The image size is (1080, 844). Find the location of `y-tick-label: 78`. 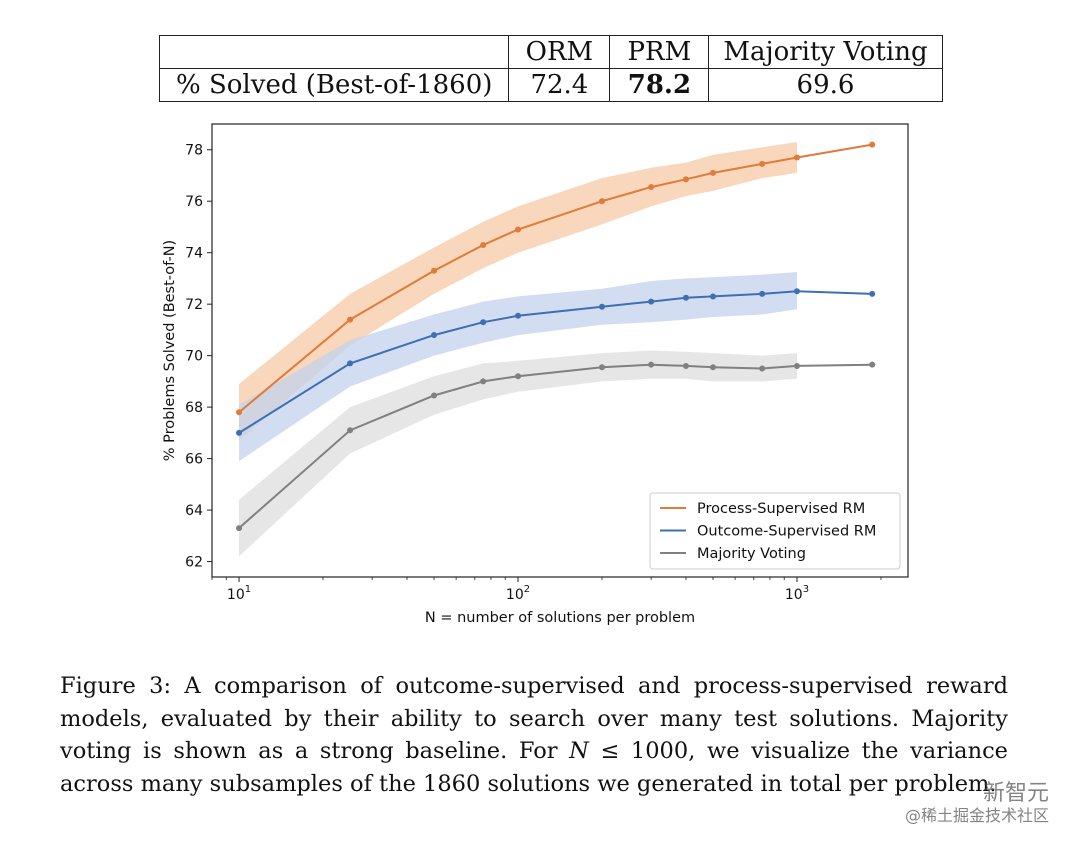

y-tick-label: 78 is located at coordinates (194, 151).